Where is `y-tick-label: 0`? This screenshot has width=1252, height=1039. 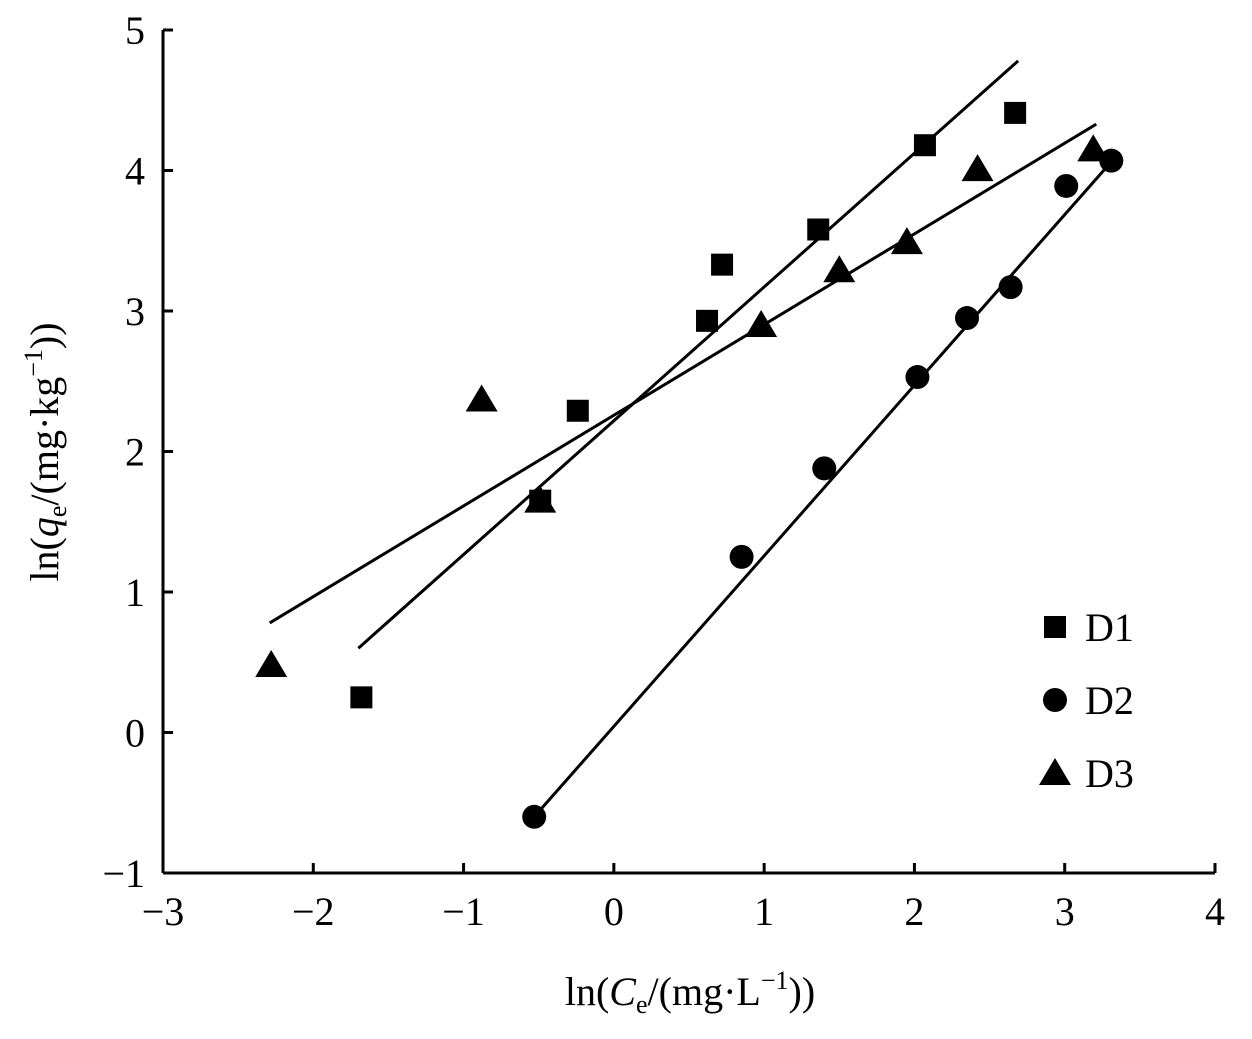 y-tick-label: 0 is located at coordinates (135, 733).